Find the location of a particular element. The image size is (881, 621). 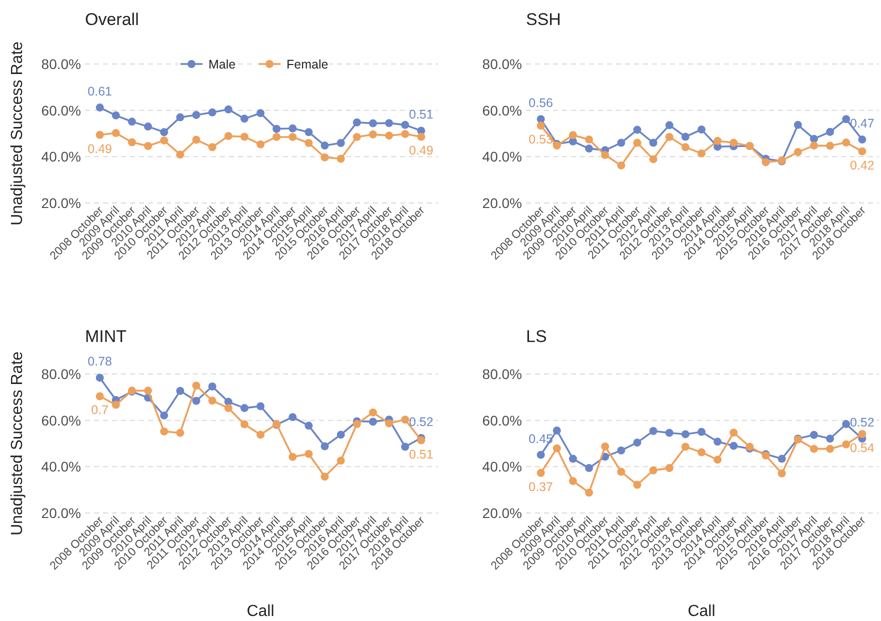

data-label: 0.51 is located at coordinates (421, 454).